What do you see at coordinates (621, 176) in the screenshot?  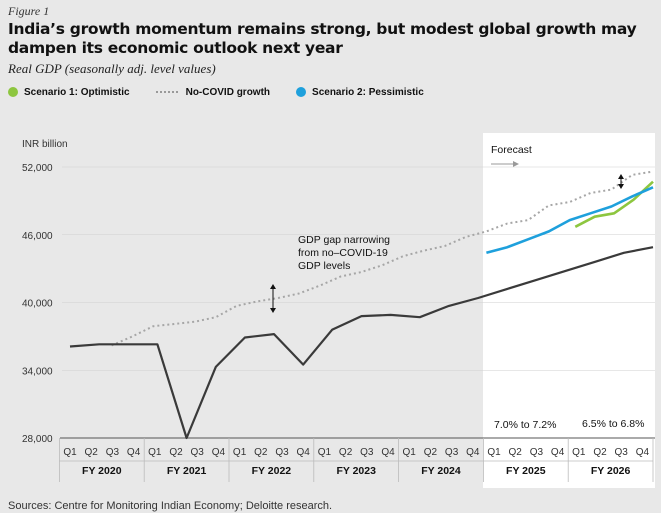 I see `gap-arrow-fy2026-head-up` at bounding box center [621, 176].